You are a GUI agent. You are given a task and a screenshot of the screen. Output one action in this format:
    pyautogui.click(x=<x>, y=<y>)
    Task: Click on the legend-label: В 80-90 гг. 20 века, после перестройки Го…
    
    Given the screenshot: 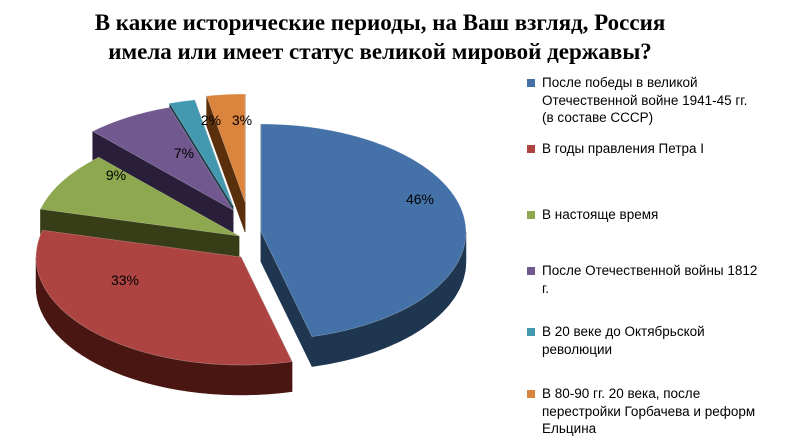 What is the action you would take?
    pyautogui.click(x=668, y=411)
    